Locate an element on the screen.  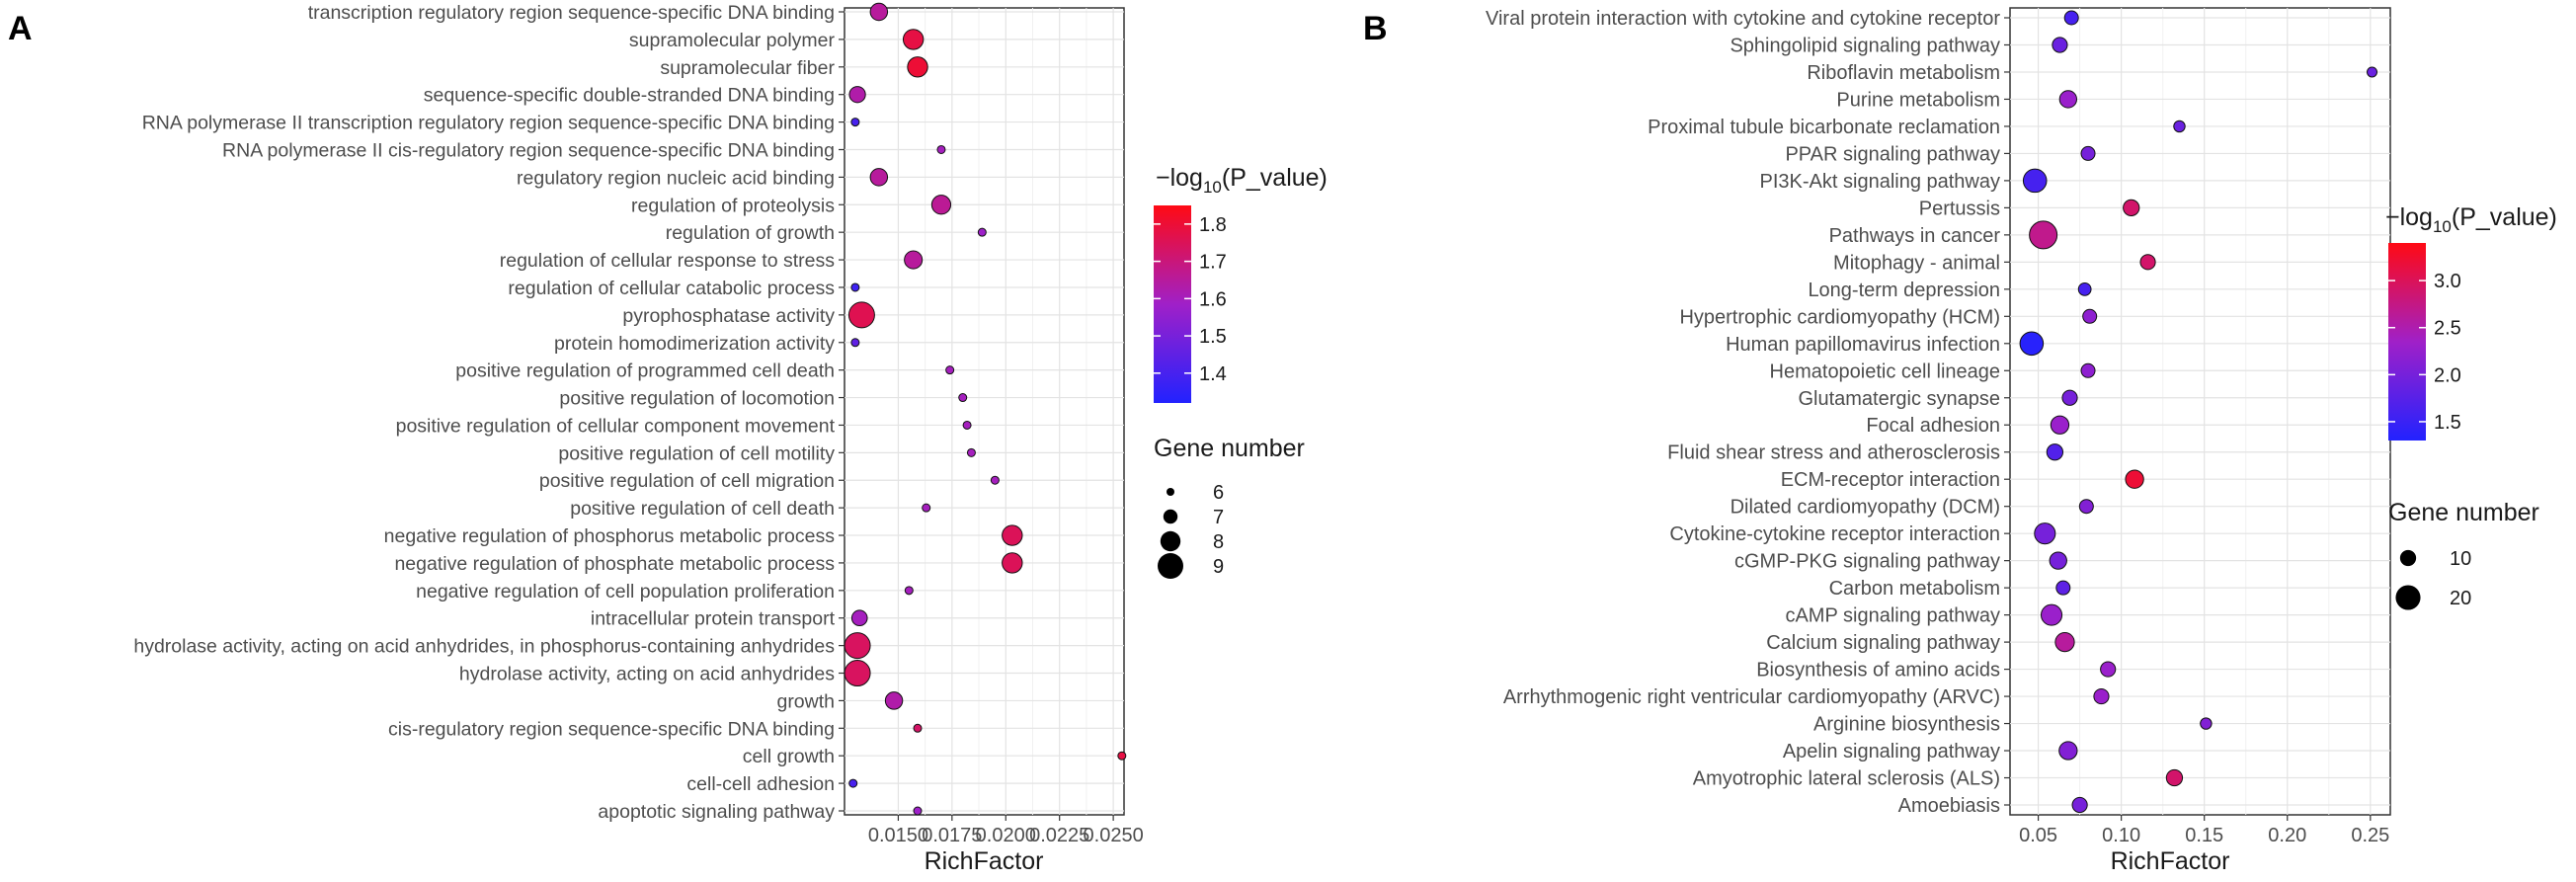
size-legend-label: 20 is located at coordinates (2460, 599).